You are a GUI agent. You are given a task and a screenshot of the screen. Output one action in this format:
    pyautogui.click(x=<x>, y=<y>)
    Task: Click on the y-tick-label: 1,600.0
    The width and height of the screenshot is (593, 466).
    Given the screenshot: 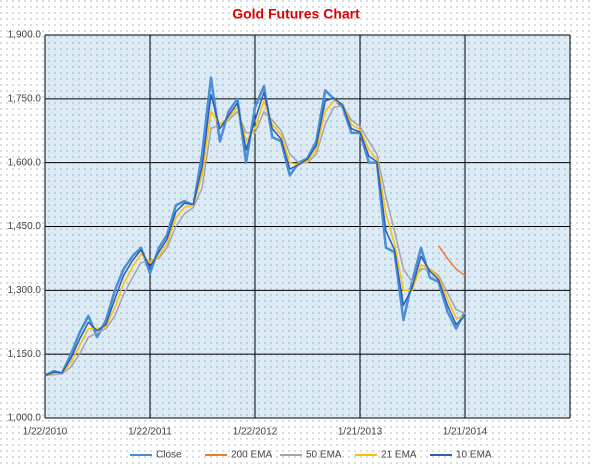 What is the action you would take?
    pyautogui.click(x=25, y=162)
    